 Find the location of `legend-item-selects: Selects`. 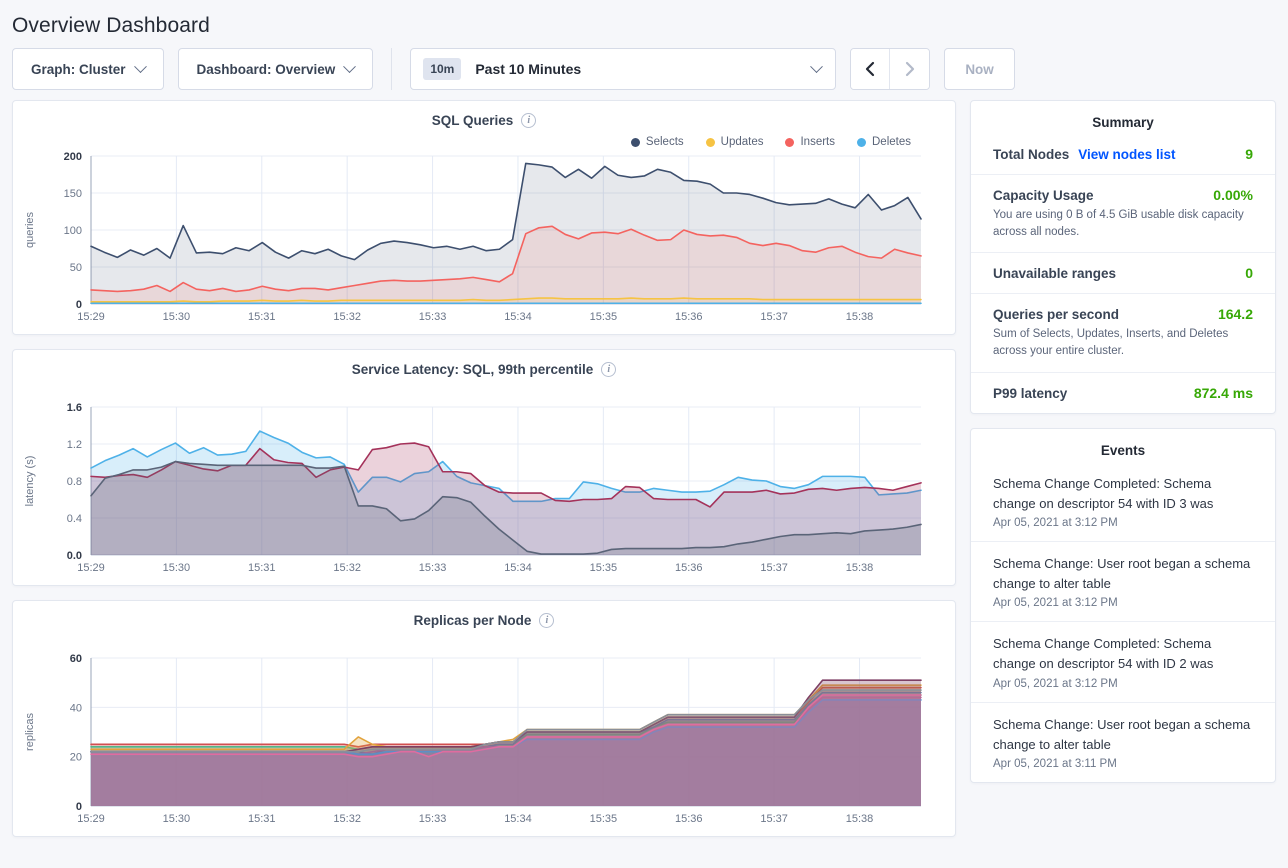

legend-item-selects: Selects is located at coordinates (657, 142).